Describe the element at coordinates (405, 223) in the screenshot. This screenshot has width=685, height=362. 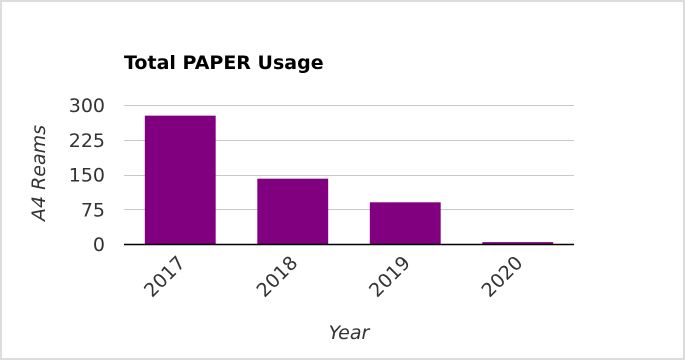
I see `bar-2019` at that location.